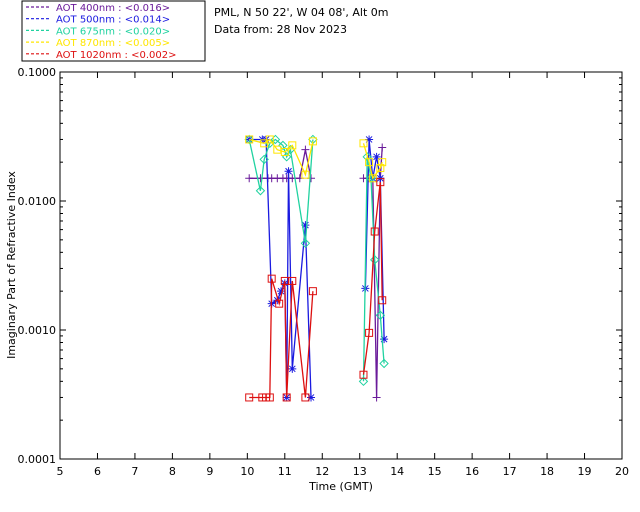 Image resolution: width=640 pixels, height=512 pixels. What do you see at coordinates (134, 471) in the screenshot?
I see `x-tick-label: 7` at bounding box center [134, 471].